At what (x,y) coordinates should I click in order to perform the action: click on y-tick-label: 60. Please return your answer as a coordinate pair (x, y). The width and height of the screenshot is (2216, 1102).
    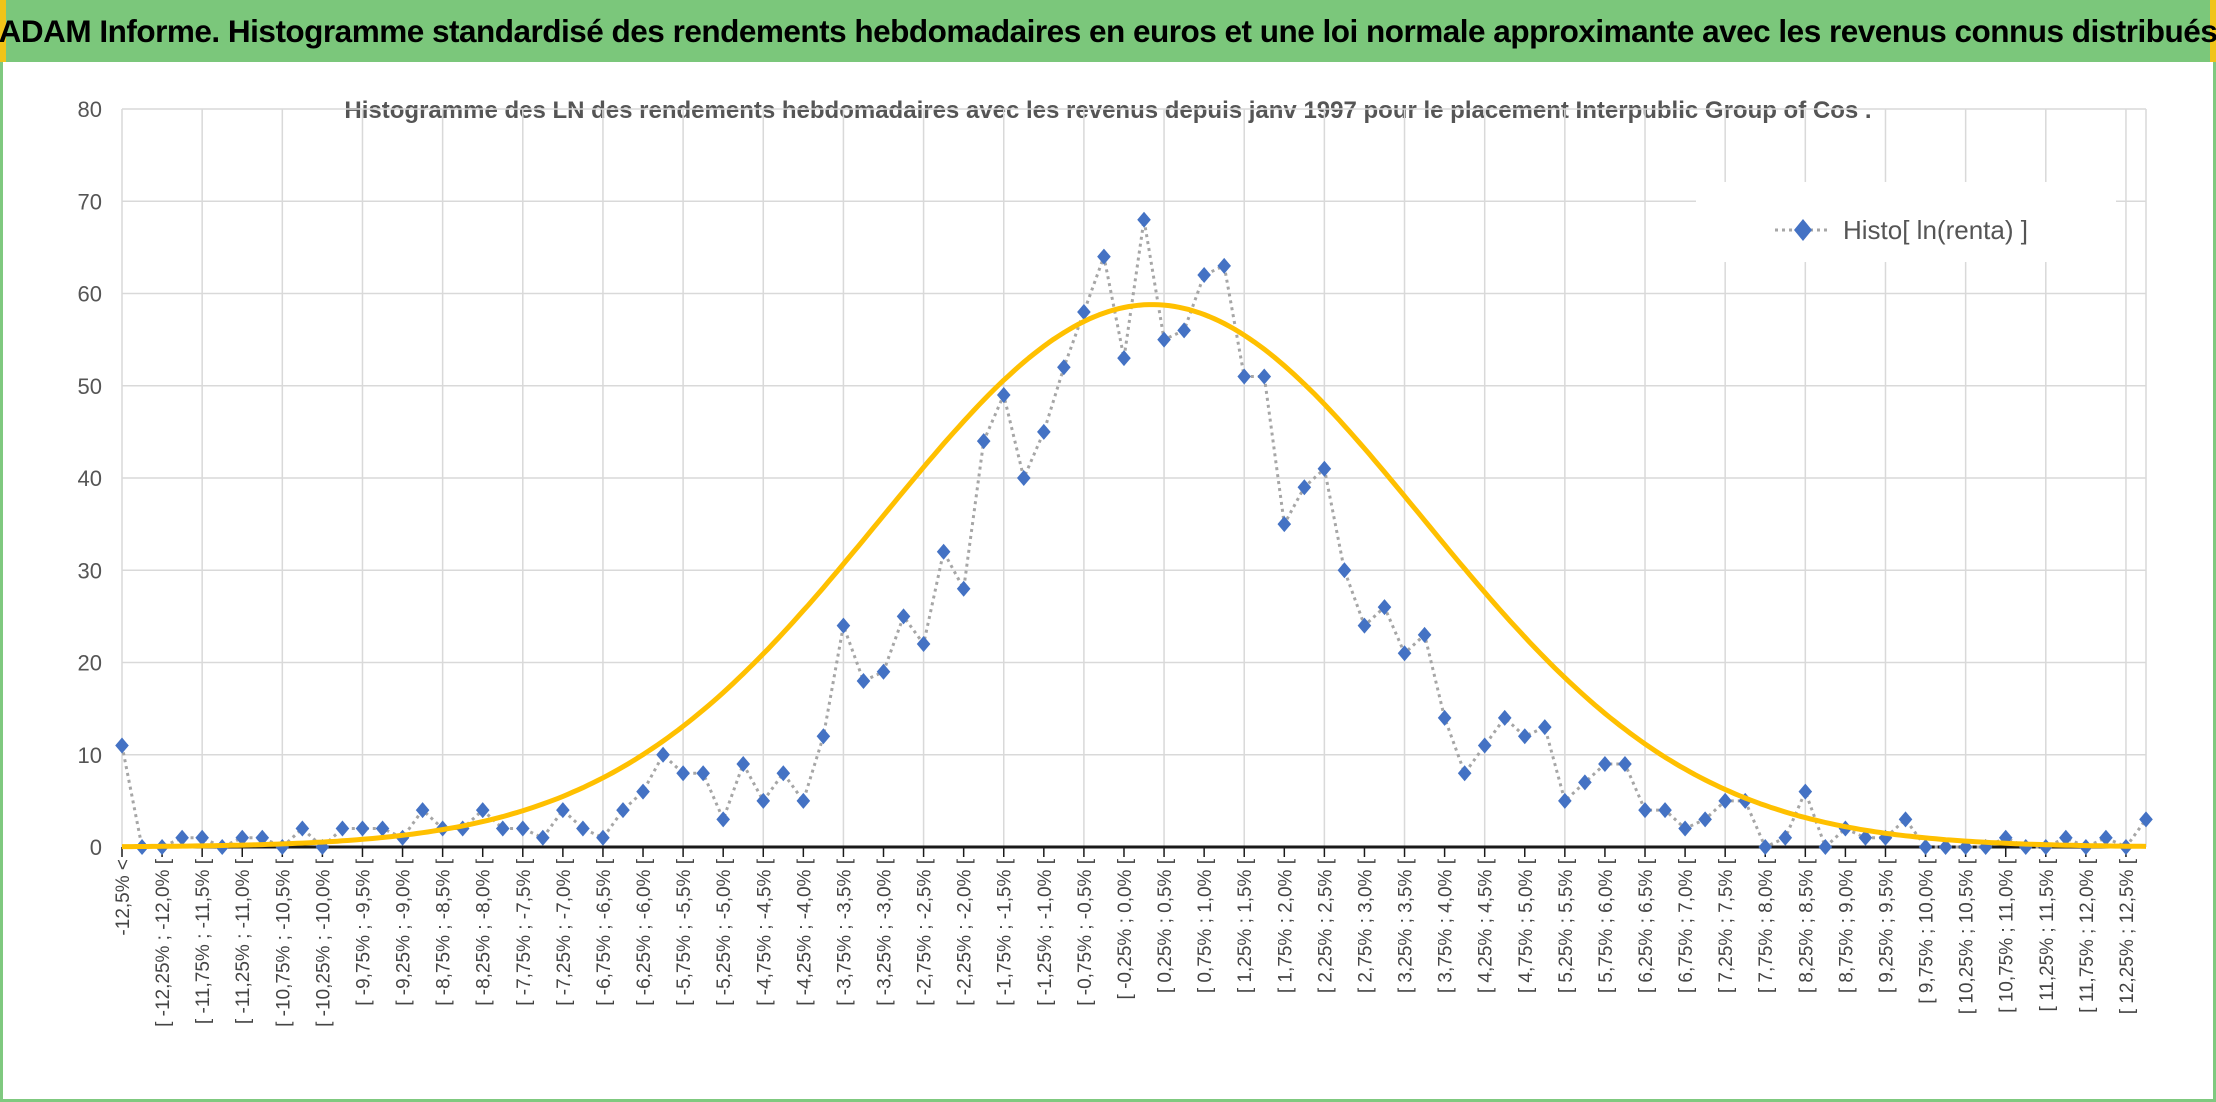
    Looking at the image, I should click on (90, 294).